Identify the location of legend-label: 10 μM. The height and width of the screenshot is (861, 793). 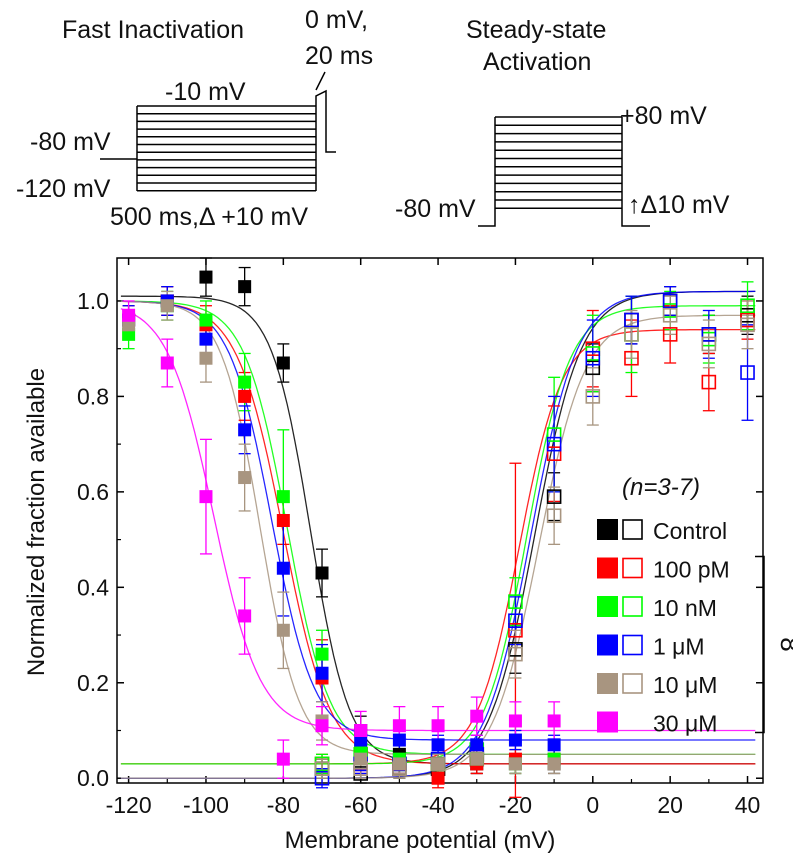
(685, 685).